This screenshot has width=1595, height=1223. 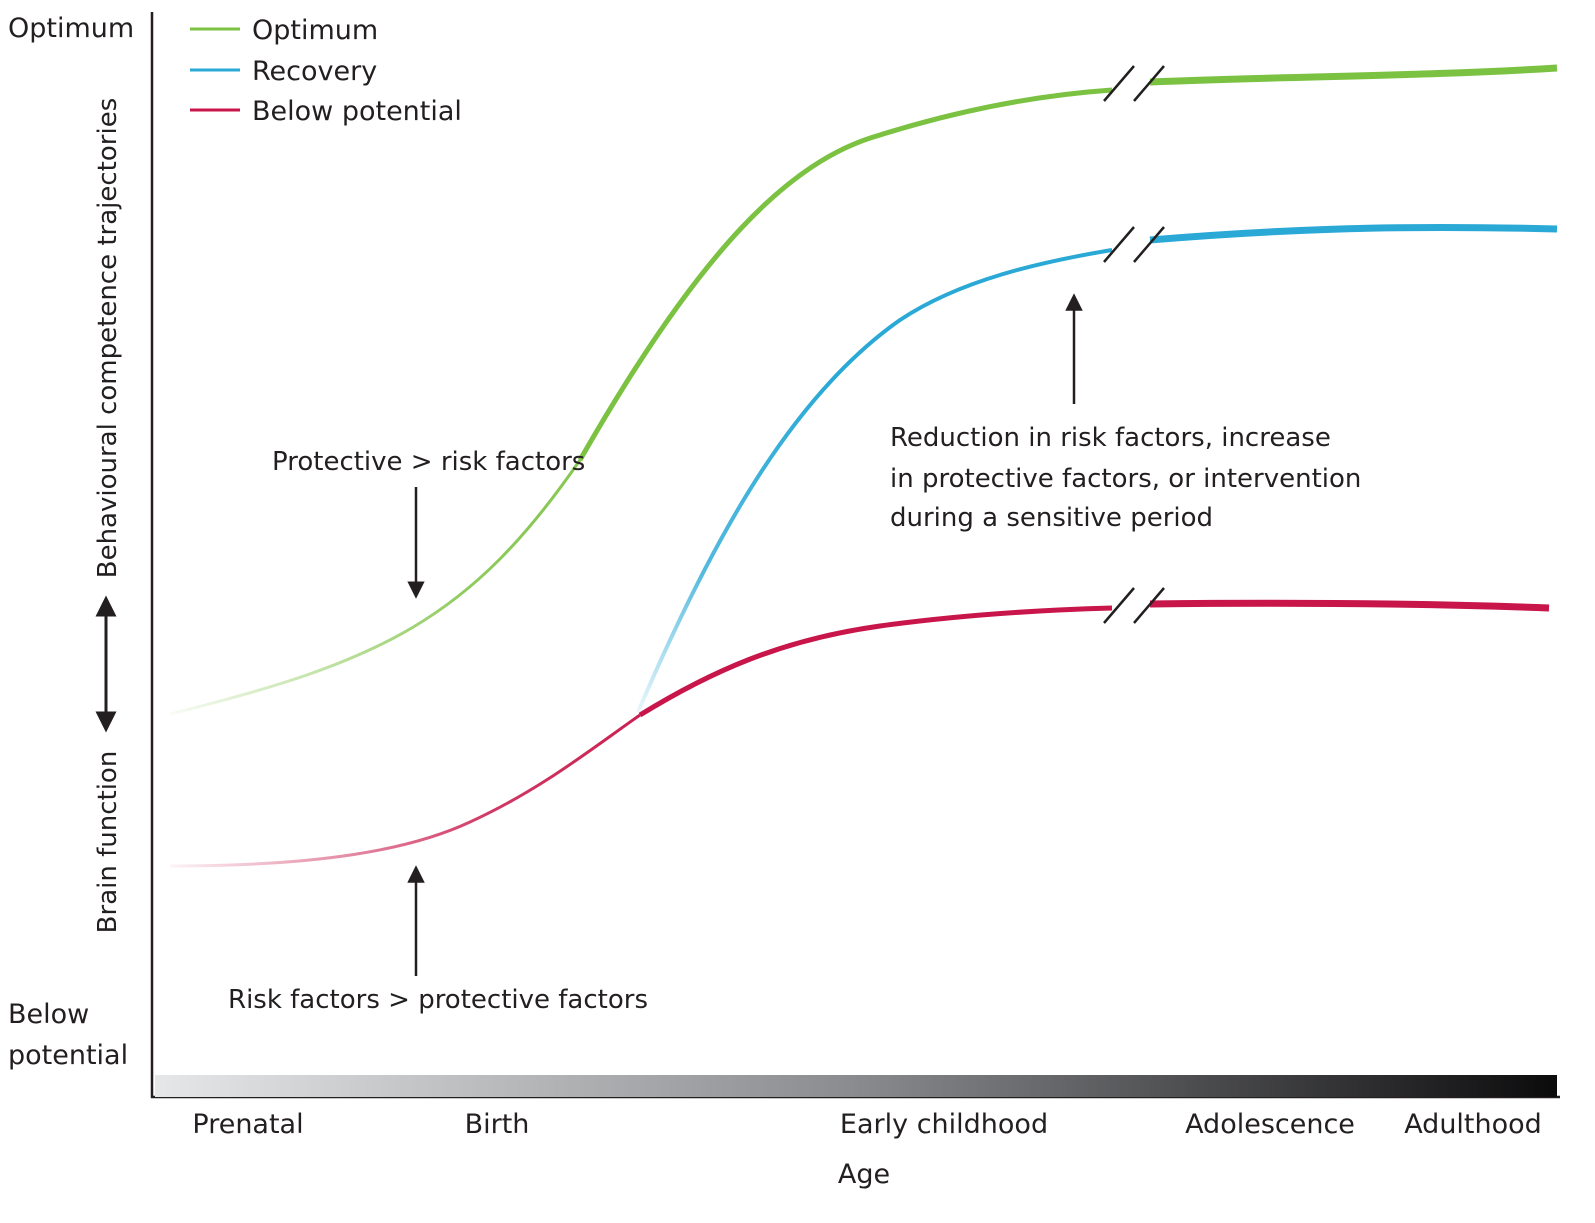 What do you see at coordinates (497, 1124) in the screenshot?
I see `x-tick-birth: Birth` at bounding box center [497, 1124].